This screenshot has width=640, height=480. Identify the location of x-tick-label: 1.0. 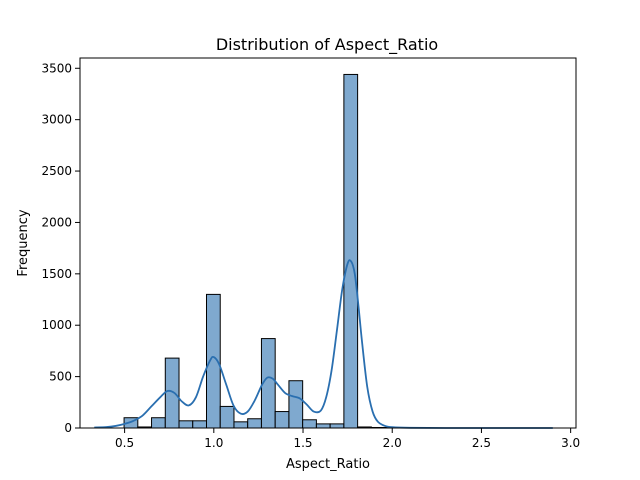
(213, 443).